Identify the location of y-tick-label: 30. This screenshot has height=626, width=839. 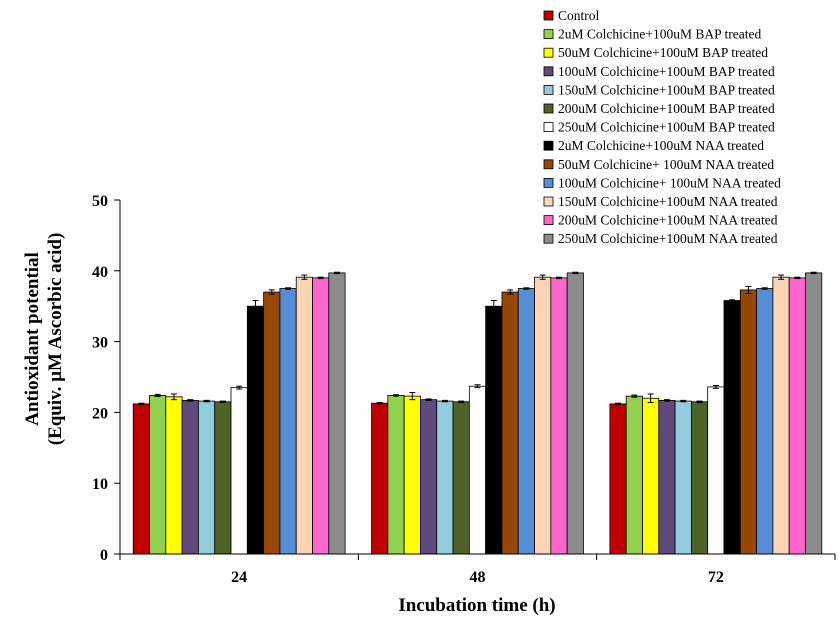
(100, 343).